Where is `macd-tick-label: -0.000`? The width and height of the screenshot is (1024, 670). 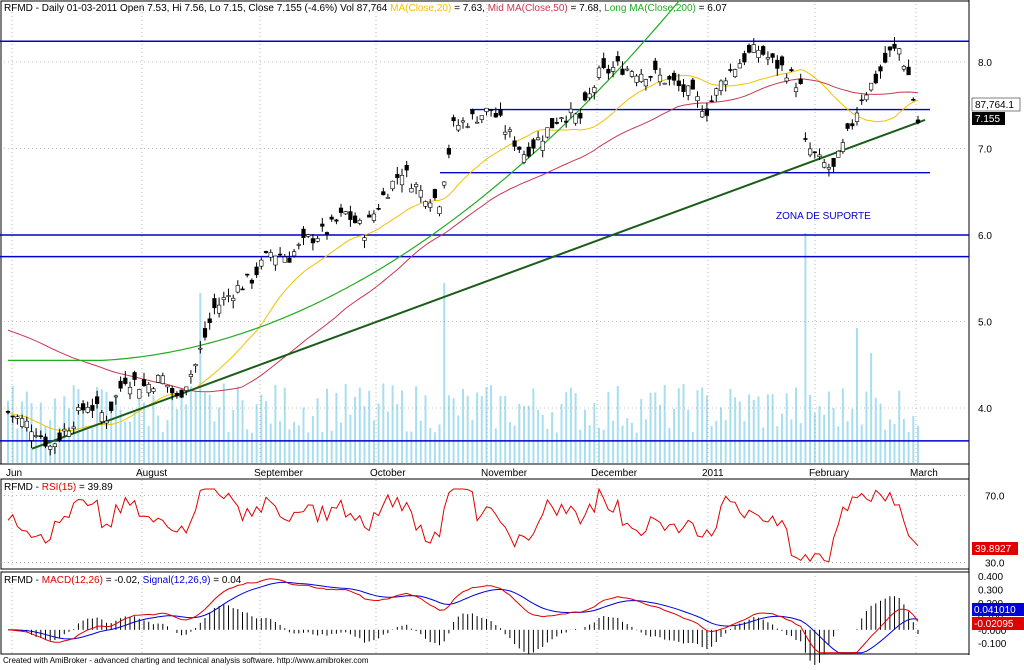 macd-tick-label: -0.000 is located at coordinates (992, 631).